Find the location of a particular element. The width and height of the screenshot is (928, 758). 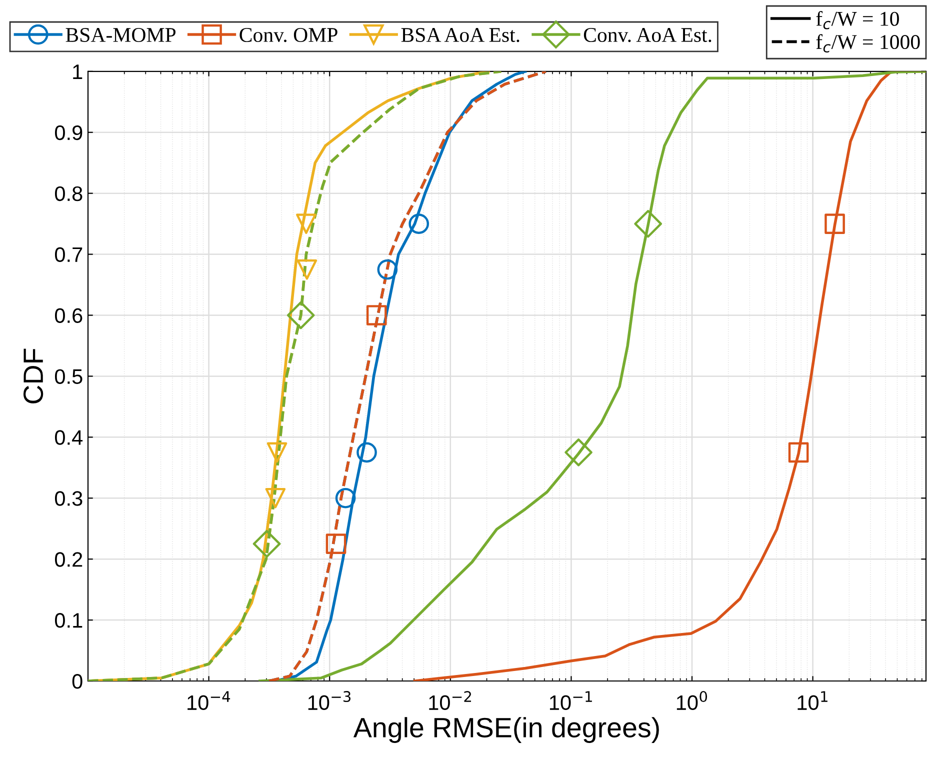

y-tick-label: 0.4 is located at coordinates (68, 437).